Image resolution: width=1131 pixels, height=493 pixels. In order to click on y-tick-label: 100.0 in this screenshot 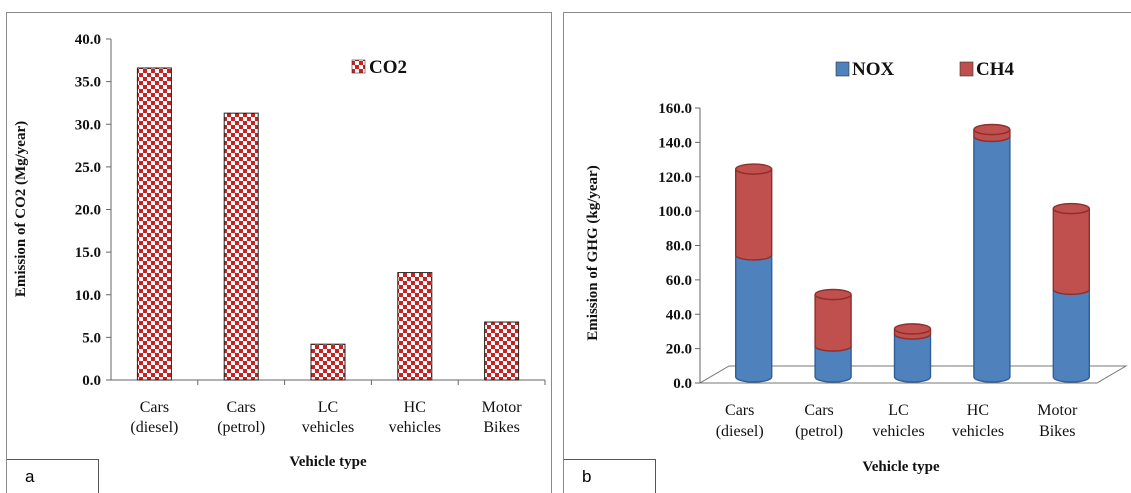, I will do `click(675, 212)`.